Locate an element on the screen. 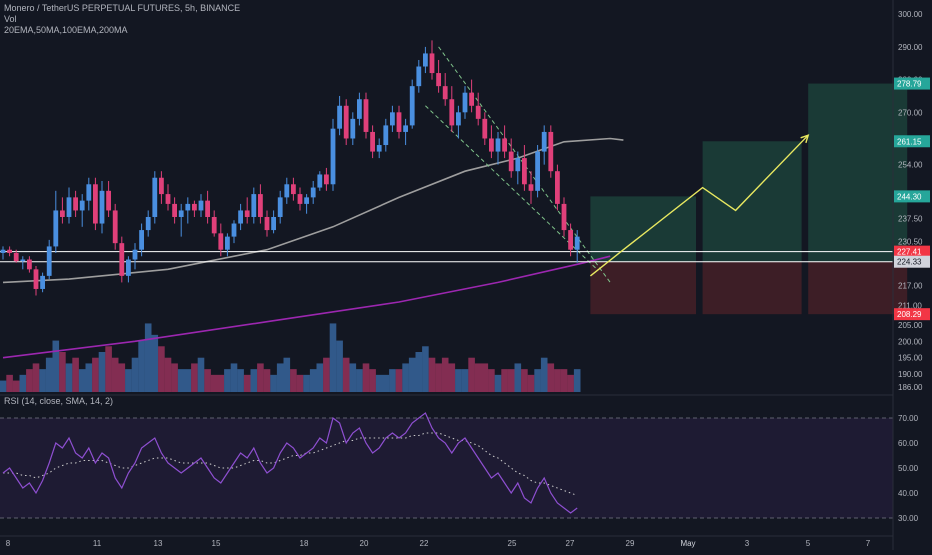  time-tick-label: 5 is located at coordinates (808, 543).